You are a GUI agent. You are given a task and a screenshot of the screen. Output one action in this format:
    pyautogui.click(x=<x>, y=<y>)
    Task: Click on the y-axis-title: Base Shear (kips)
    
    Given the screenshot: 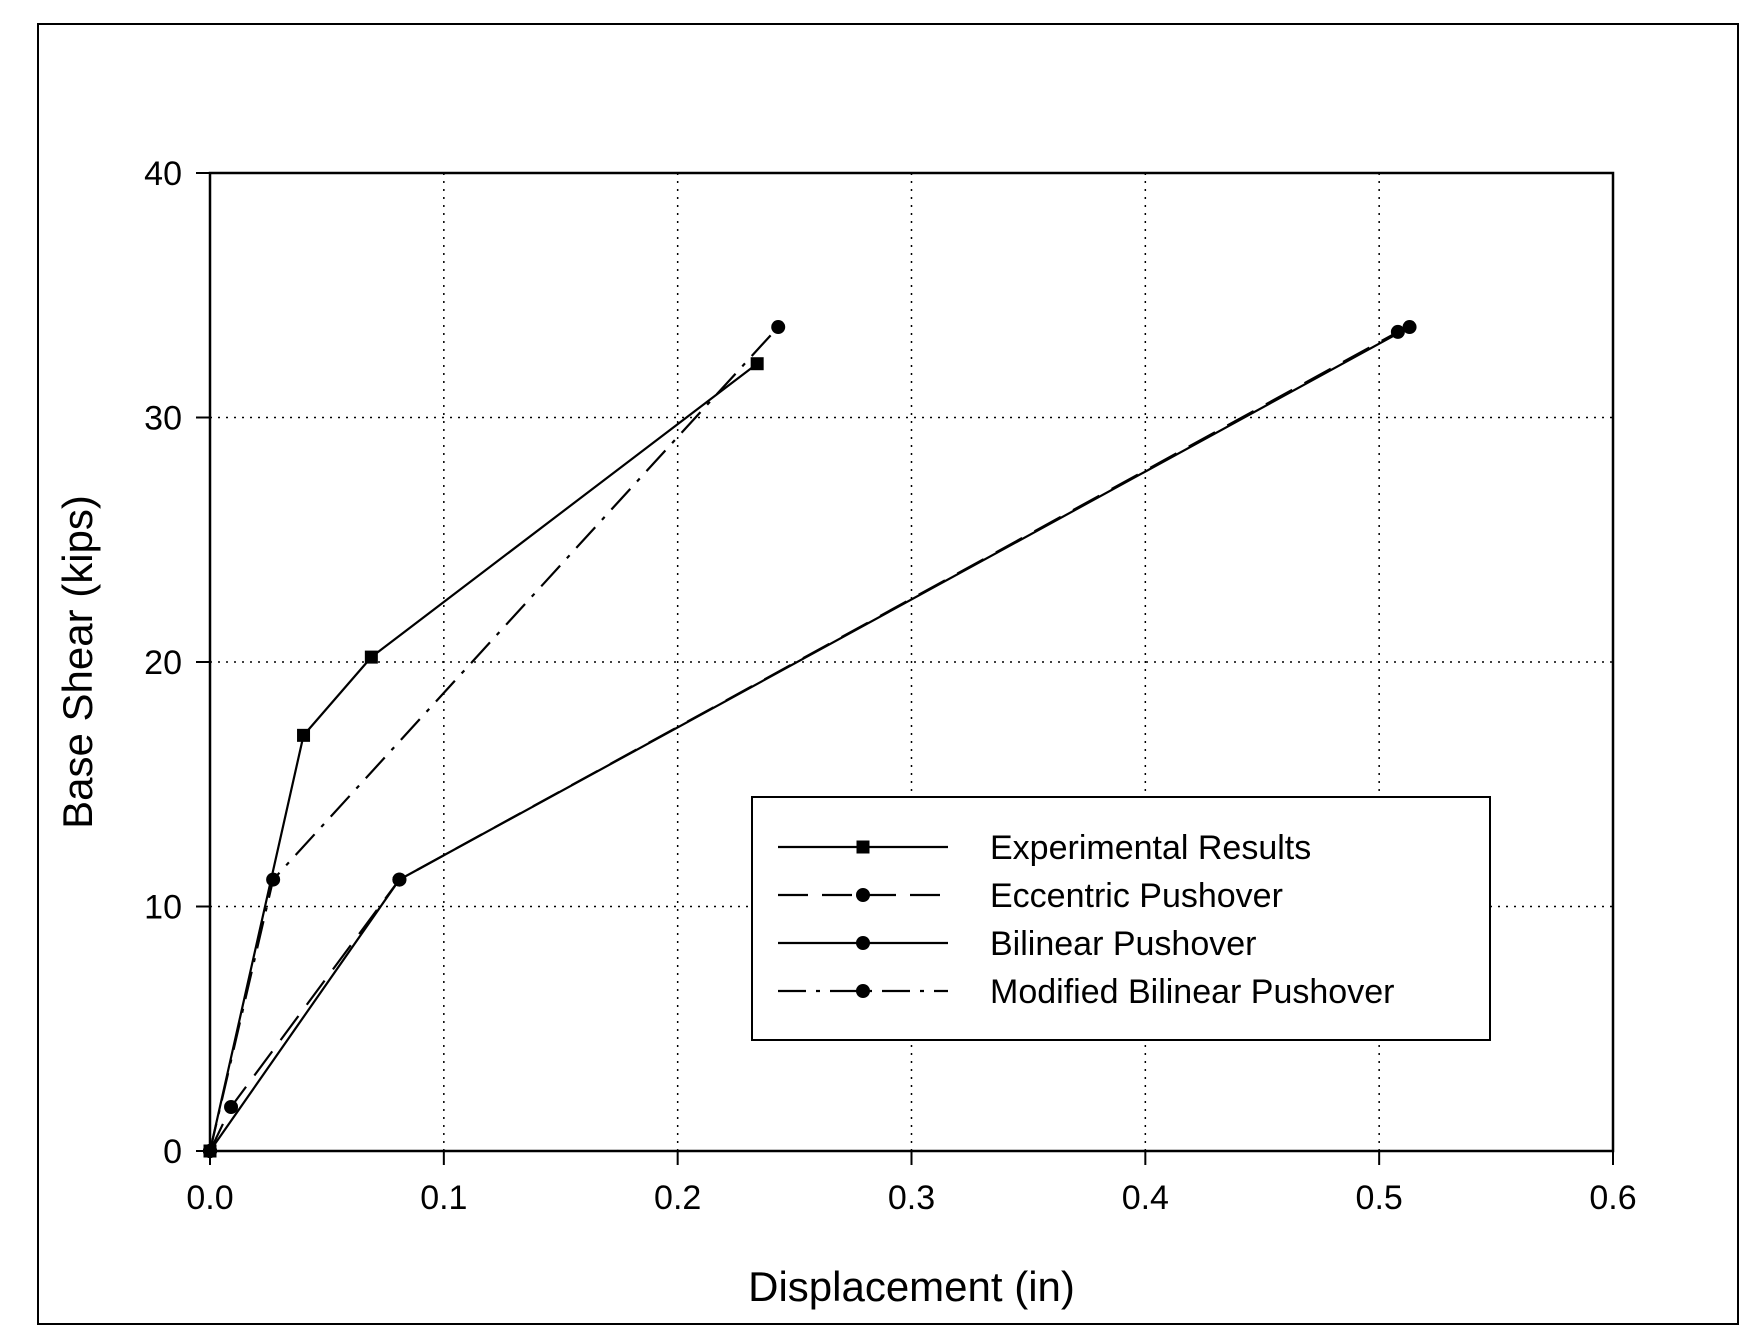 What is the action you would take?
    pyautogui.click(x=77, y=662)
    